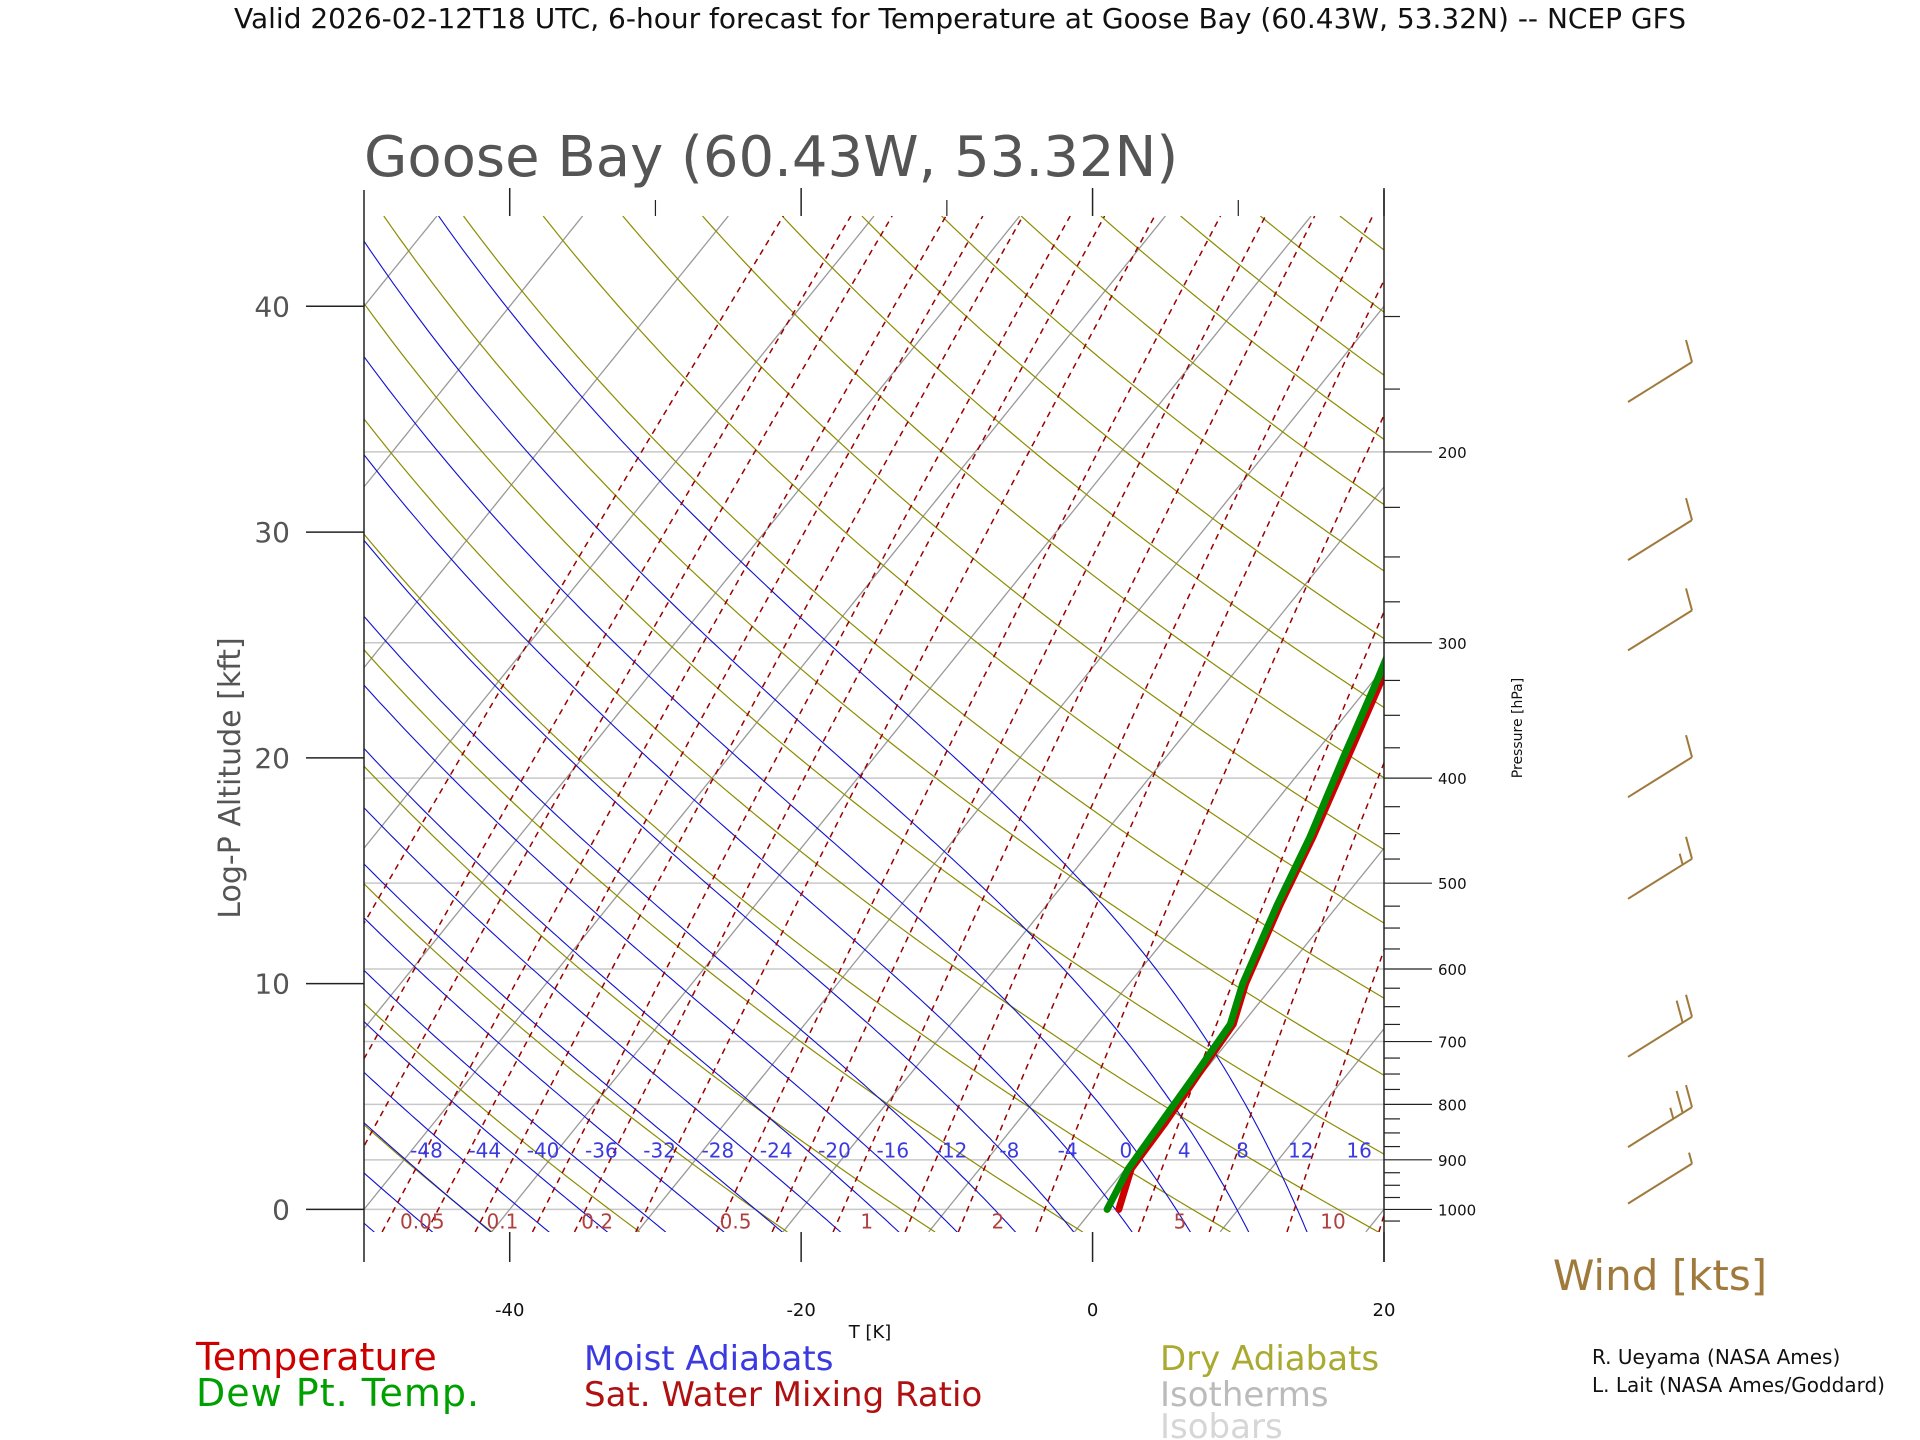  What do you see at coordinates (1244, 1395) in the screenshot?
I see `legend-isotherms: Isotherms` at bounding box center [1244, 1395].